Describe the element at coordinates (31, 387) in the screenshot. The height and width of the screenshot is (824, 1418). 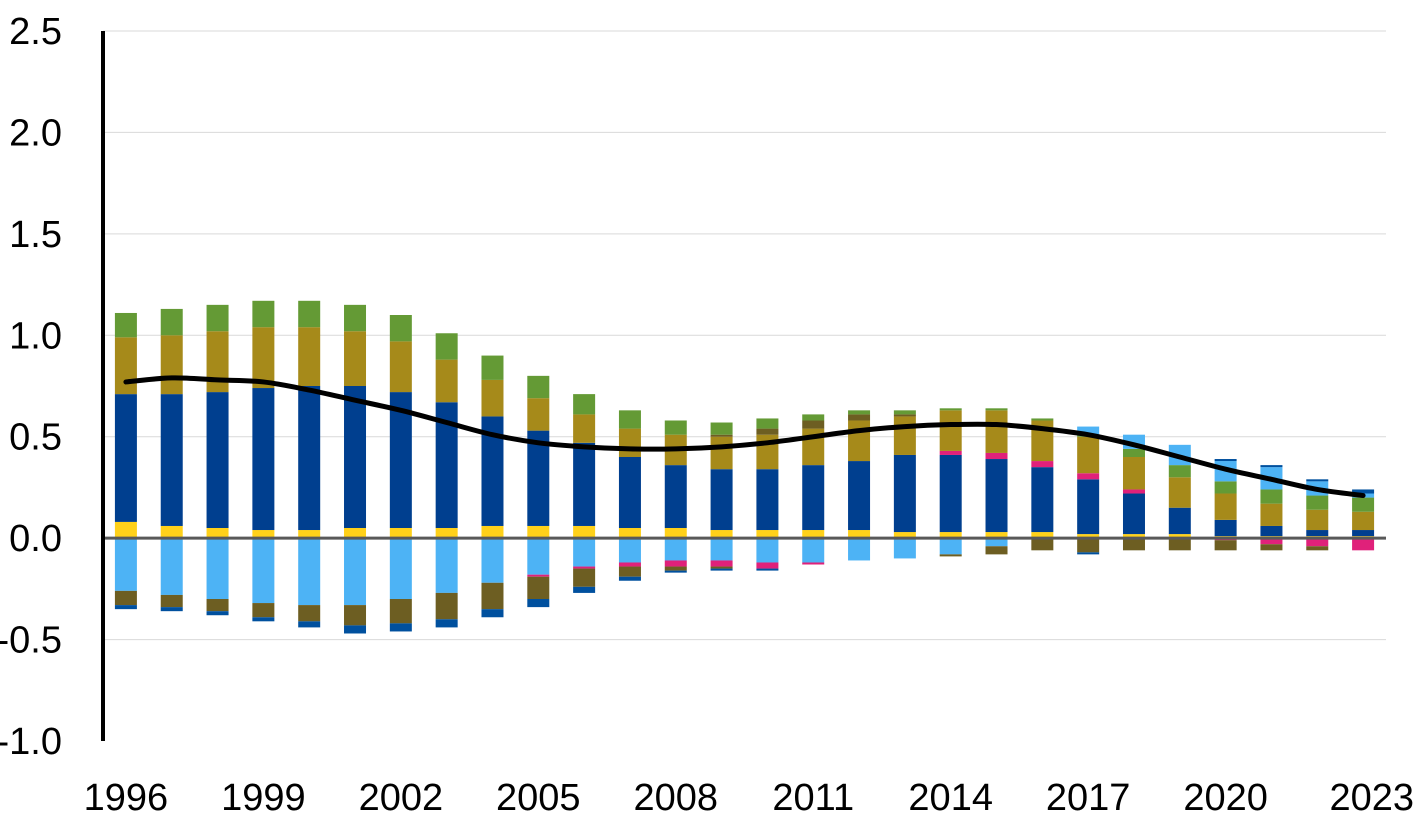
I see `y-tick-labels: 2.5 2.0 1.5 1.0 0.5 0.0 -0.5 -1.0` at that location.